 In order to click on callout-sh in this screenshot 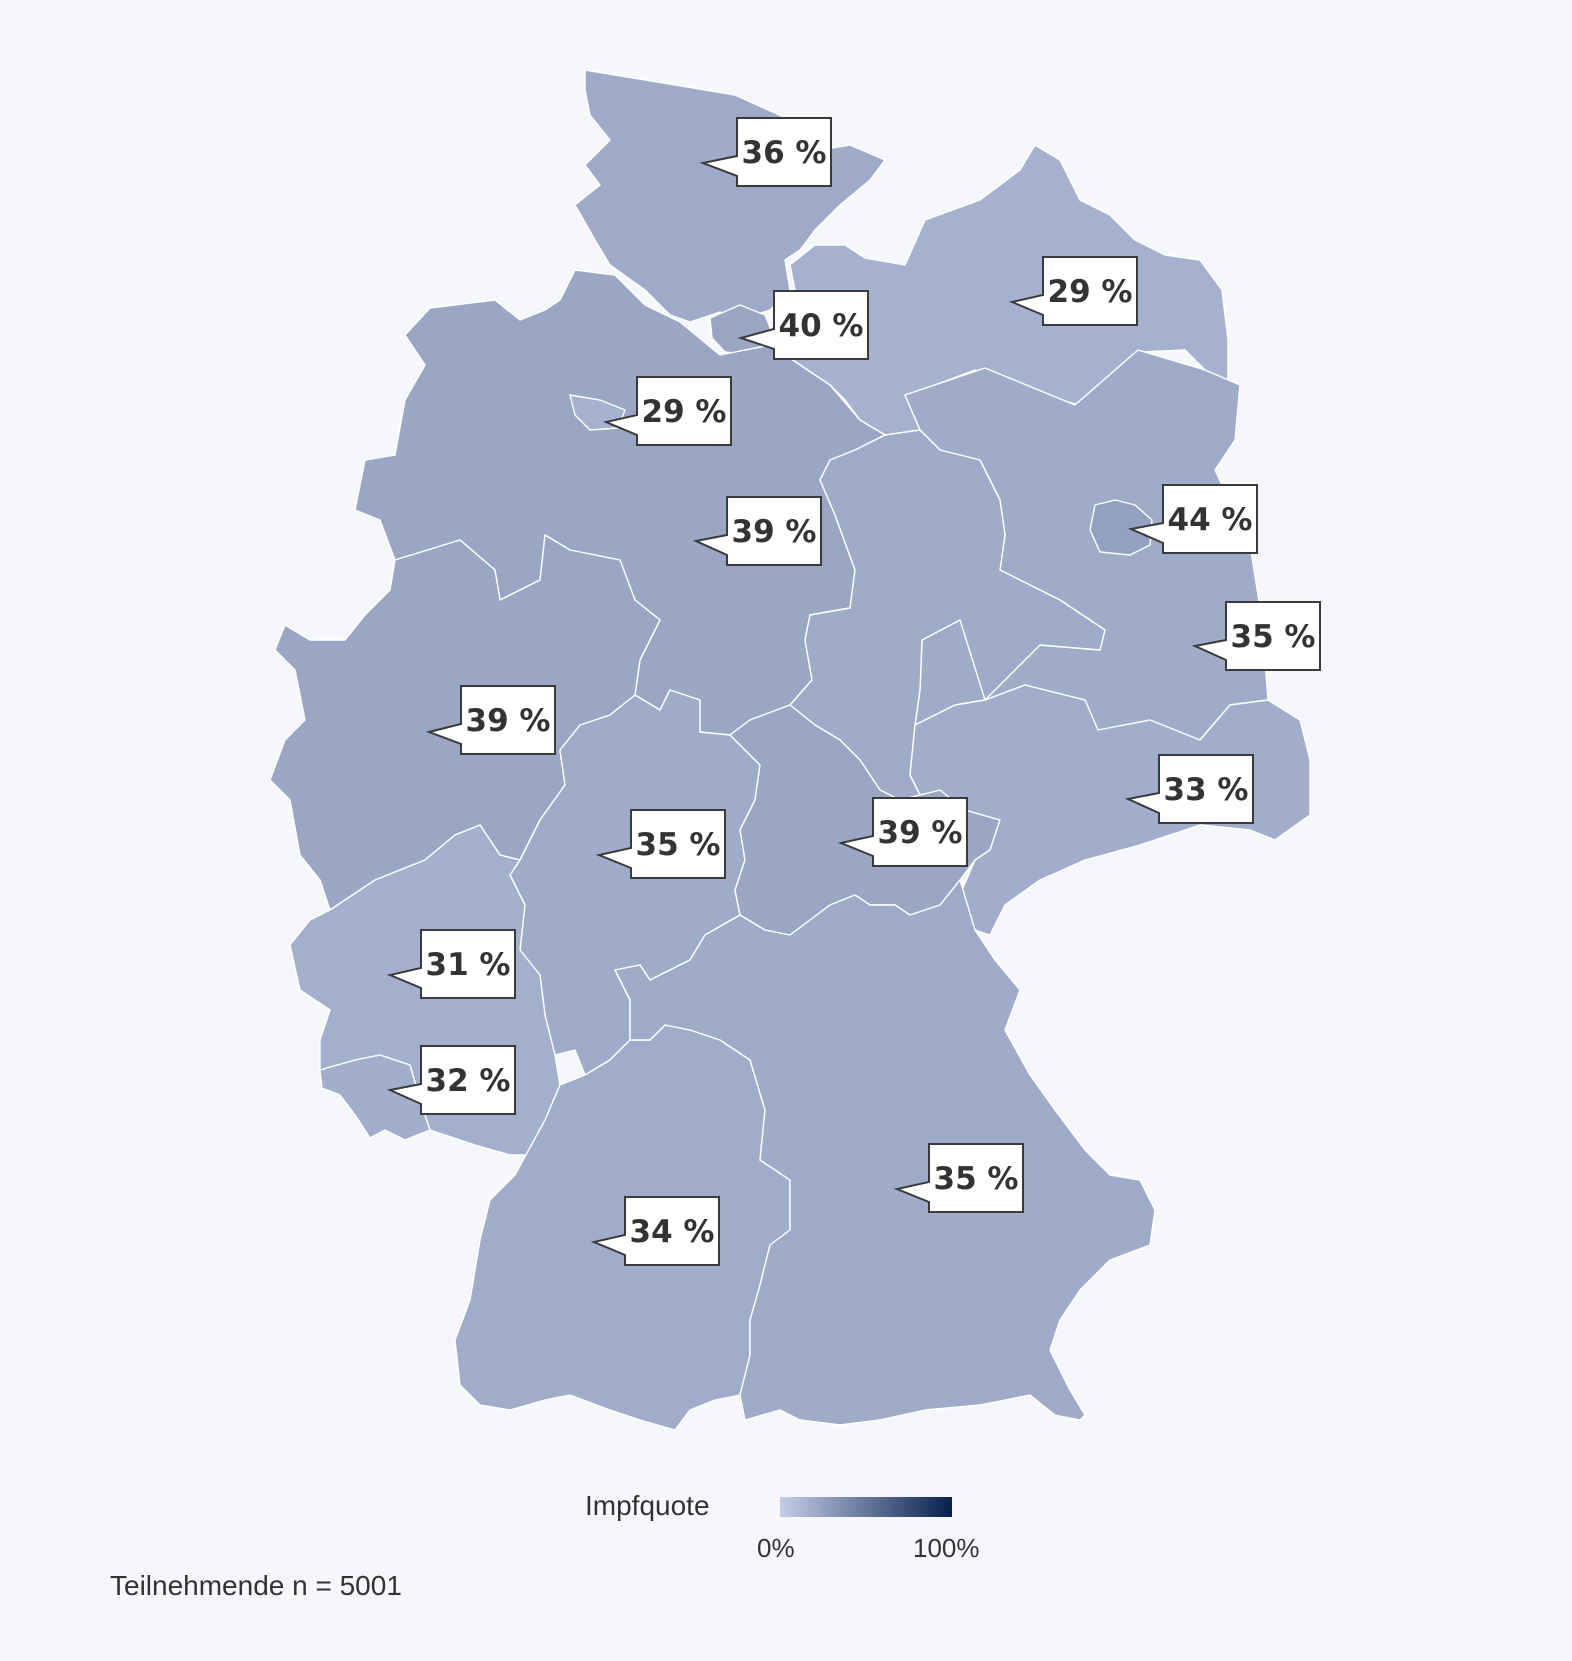, I will do `click(765, 152)`.